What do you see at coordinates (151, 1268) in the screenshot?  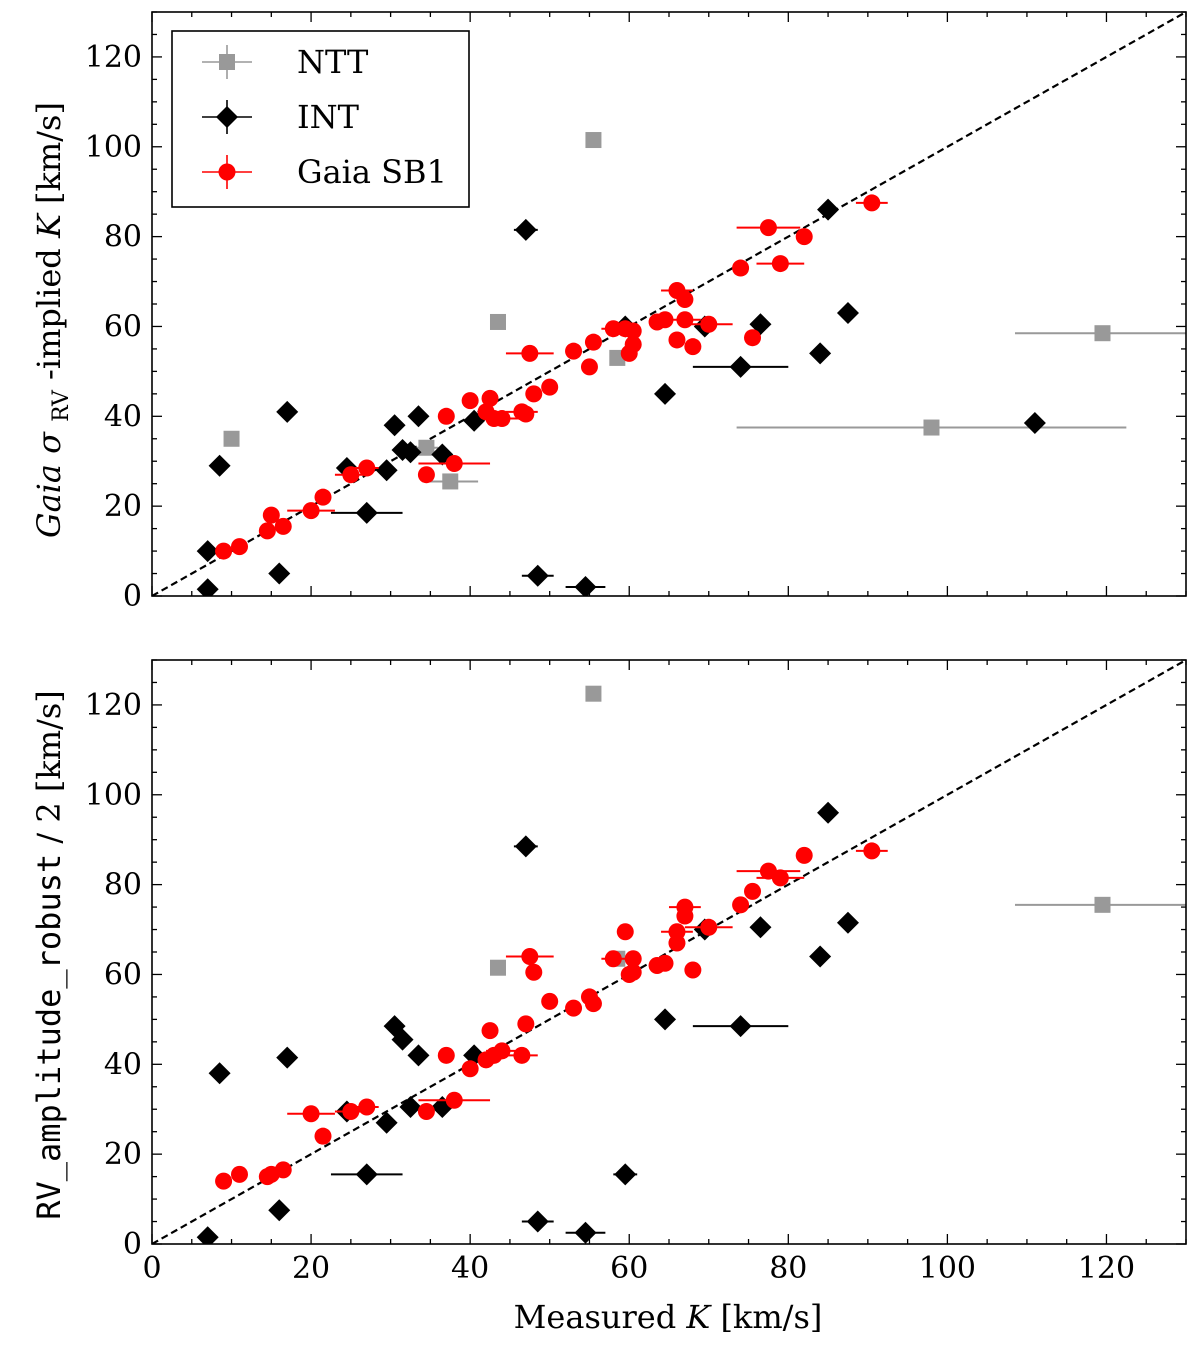 I see `x-tick-label: 0` at bounding box center [151, 1268].